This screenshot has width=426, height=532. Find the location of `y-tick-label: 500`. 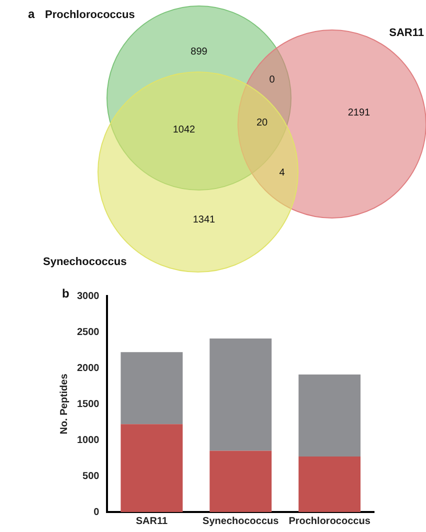

y-tick-label: 500 is located at coordinates (91, 476).